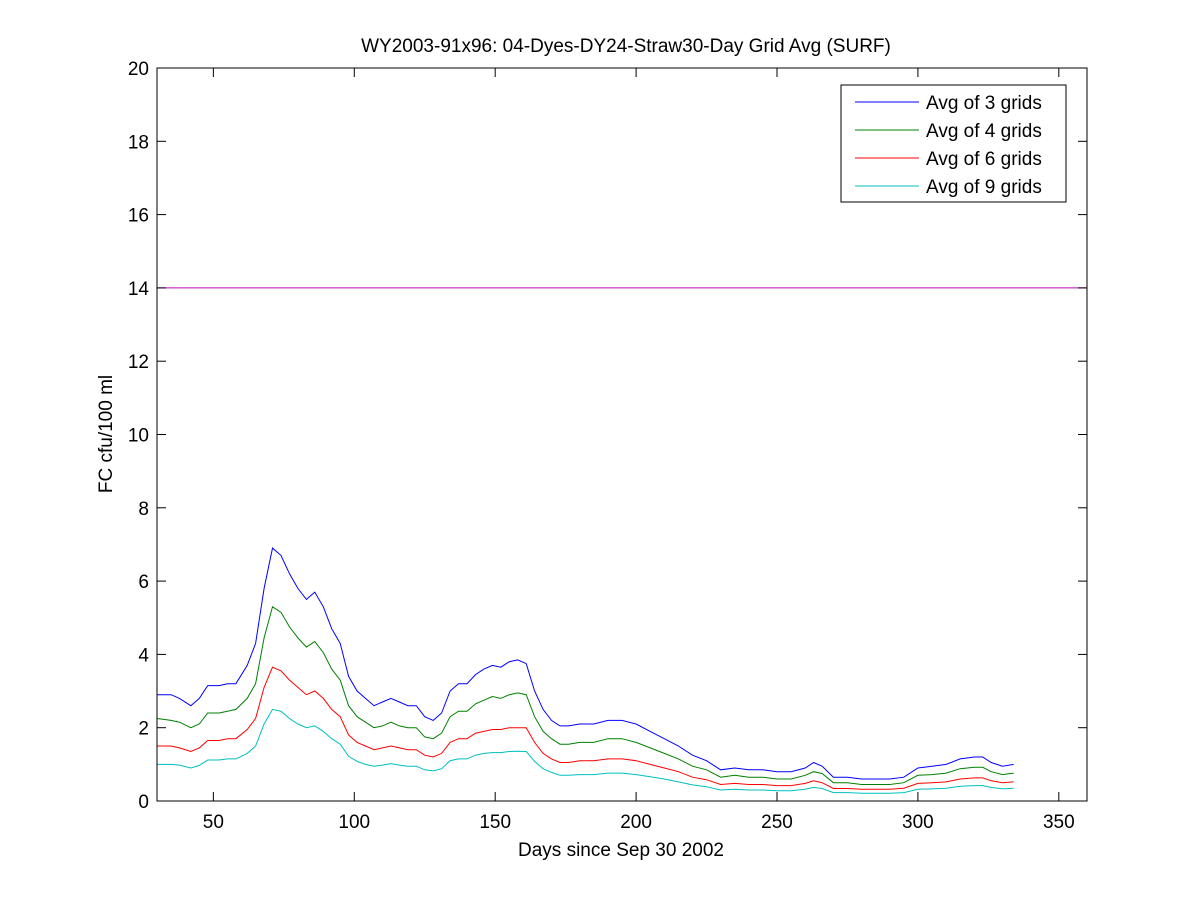  Describe the element at coordinates (143, 509) in the screenshot. I see `y-tick-label: 8` at that location.